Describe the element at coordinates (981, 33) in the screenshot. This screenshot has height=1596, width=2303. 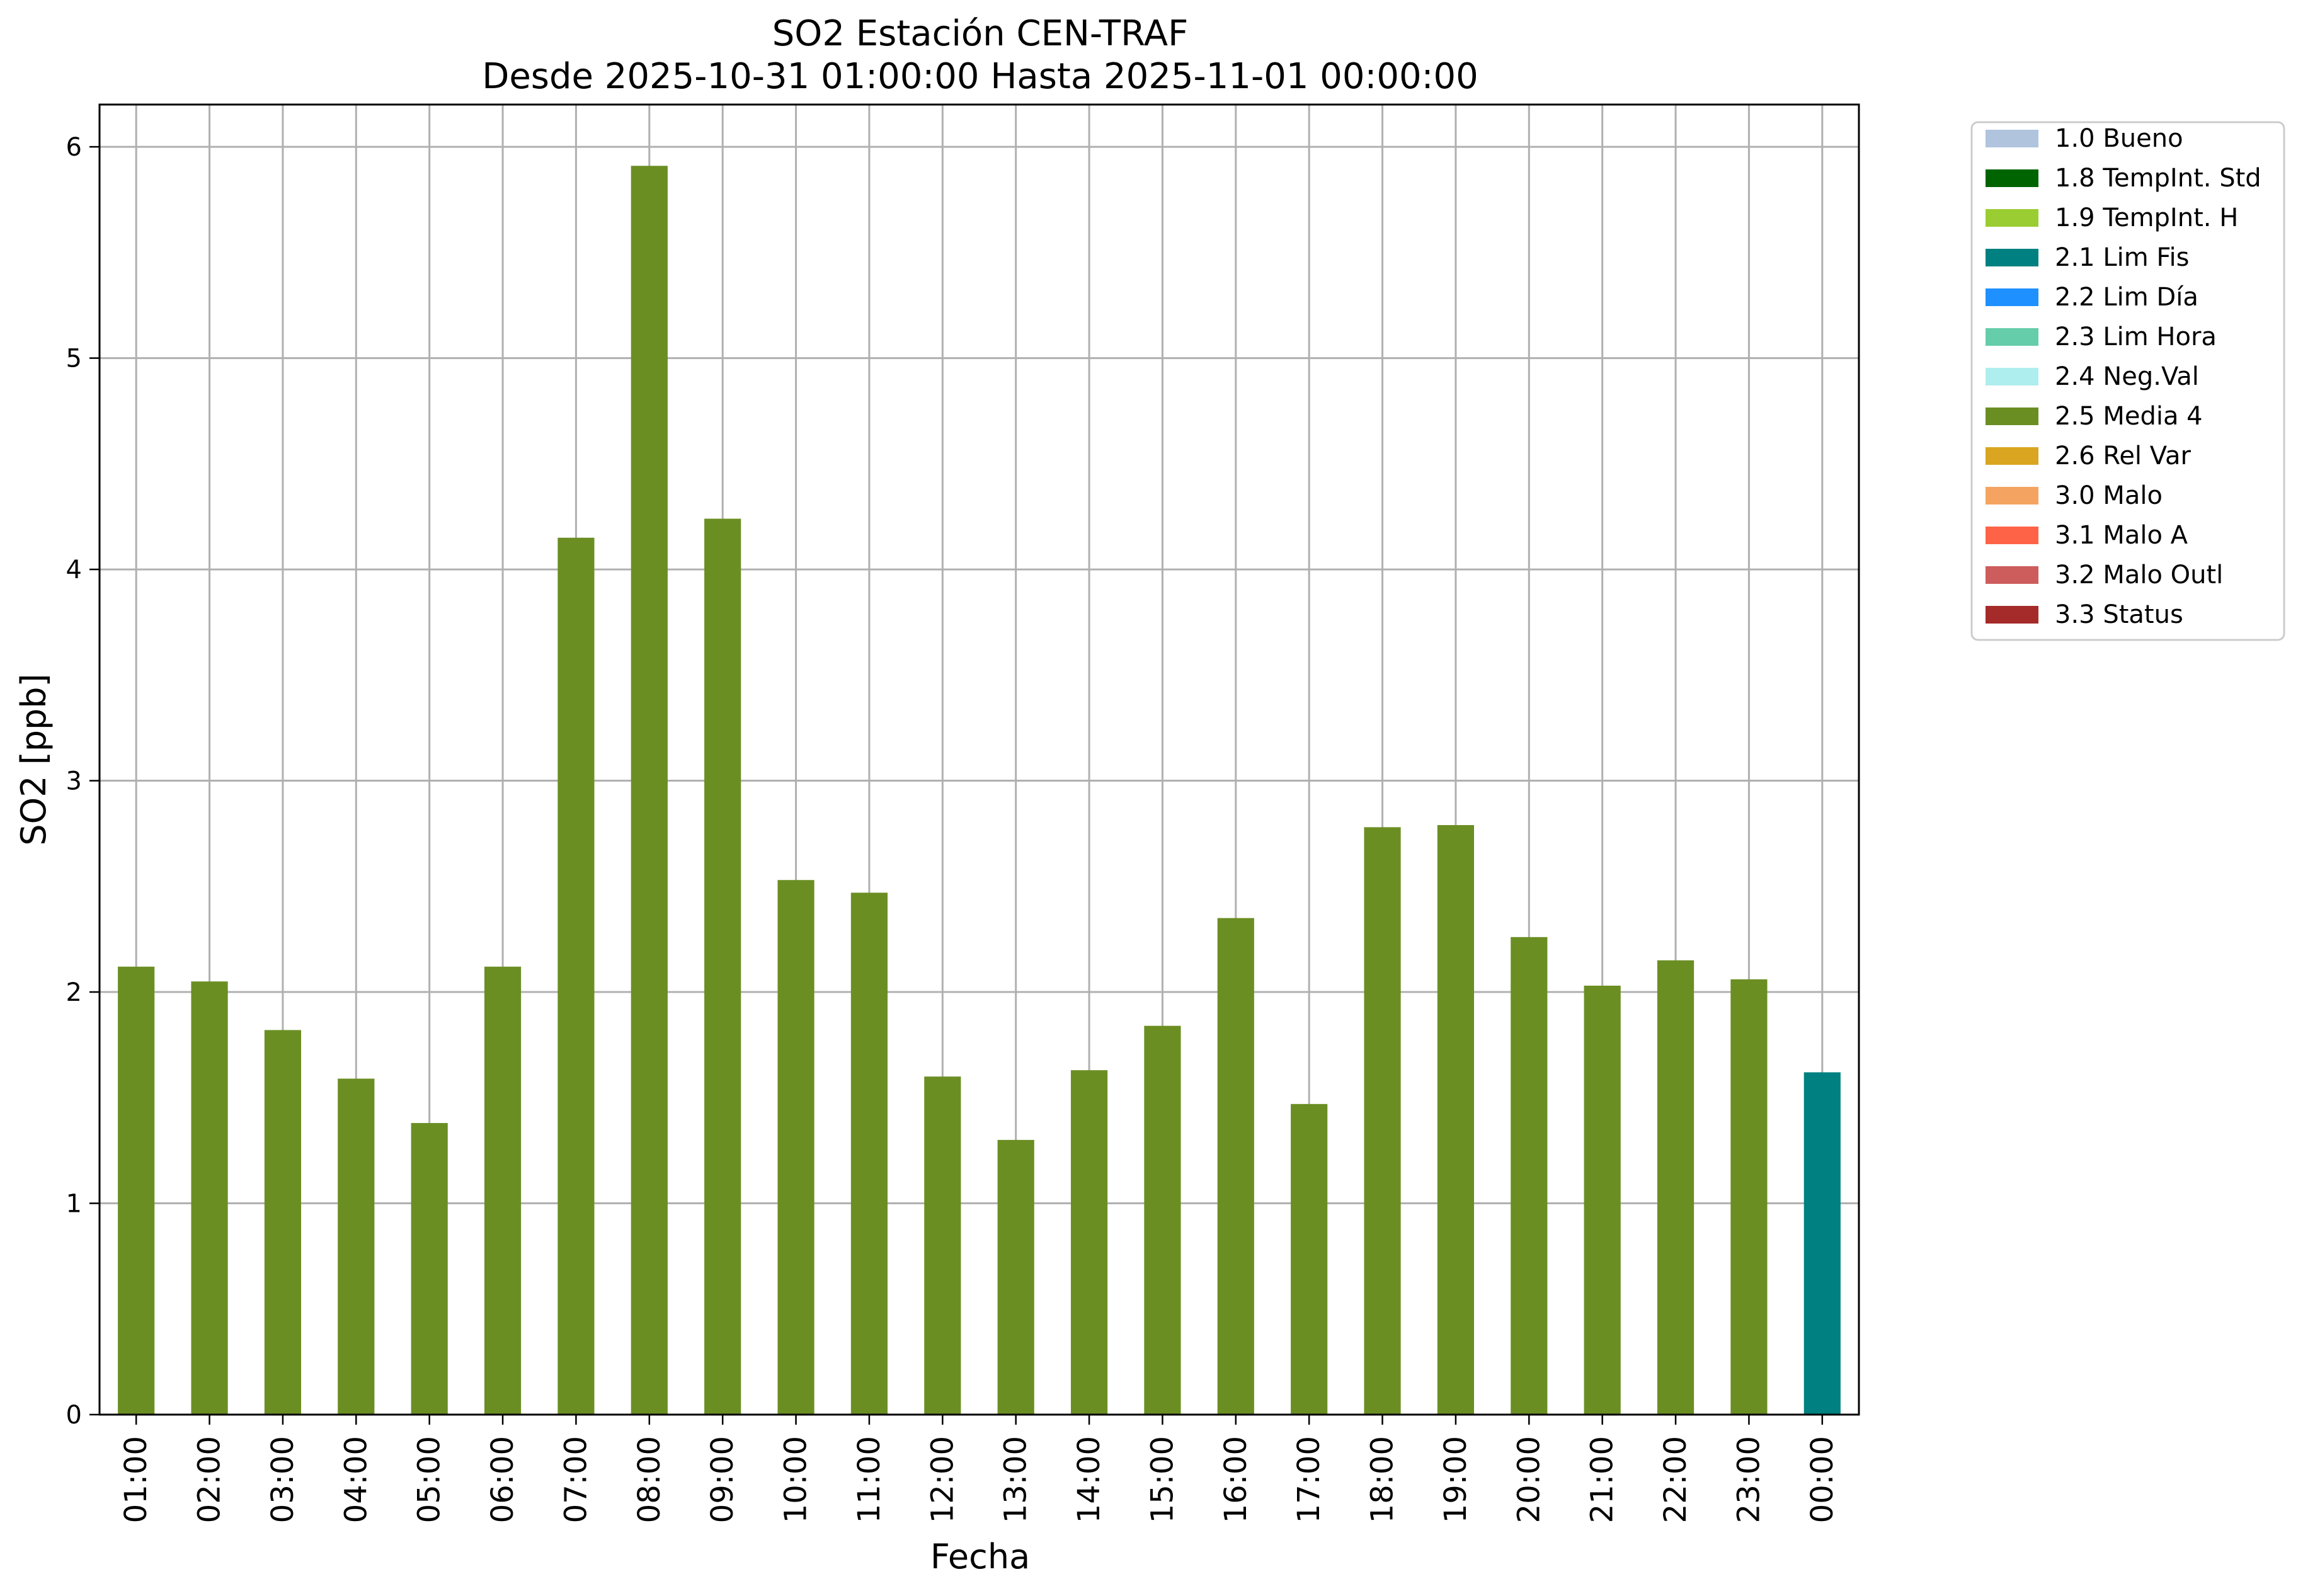
I see `chart-title: SO2 Estación CEN-TRAF` at that location.